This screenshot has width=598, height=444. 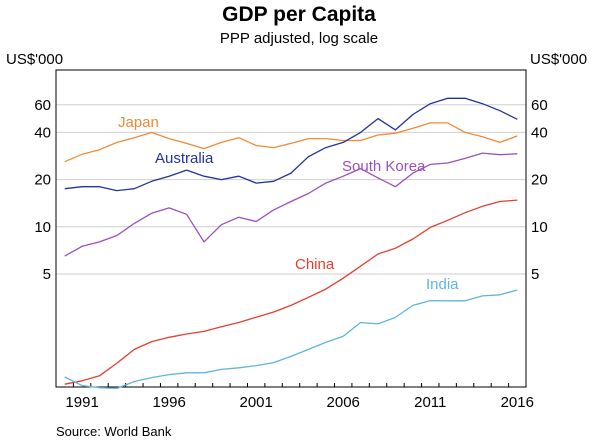 What do you see at coordinates (539, 180) in the screenshot?
I see `y-tick-right-20: 20` at bounding box center [539, 180].